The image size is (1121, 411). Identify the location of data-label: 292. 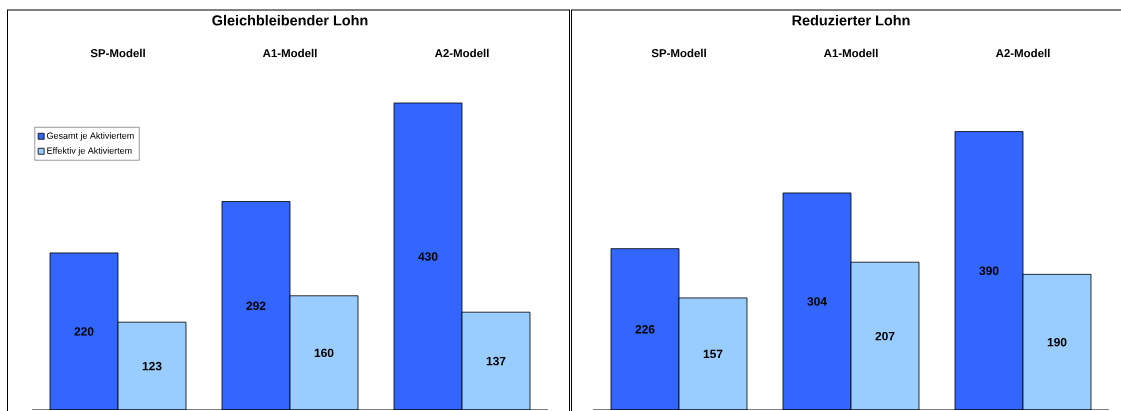
(256, 305).